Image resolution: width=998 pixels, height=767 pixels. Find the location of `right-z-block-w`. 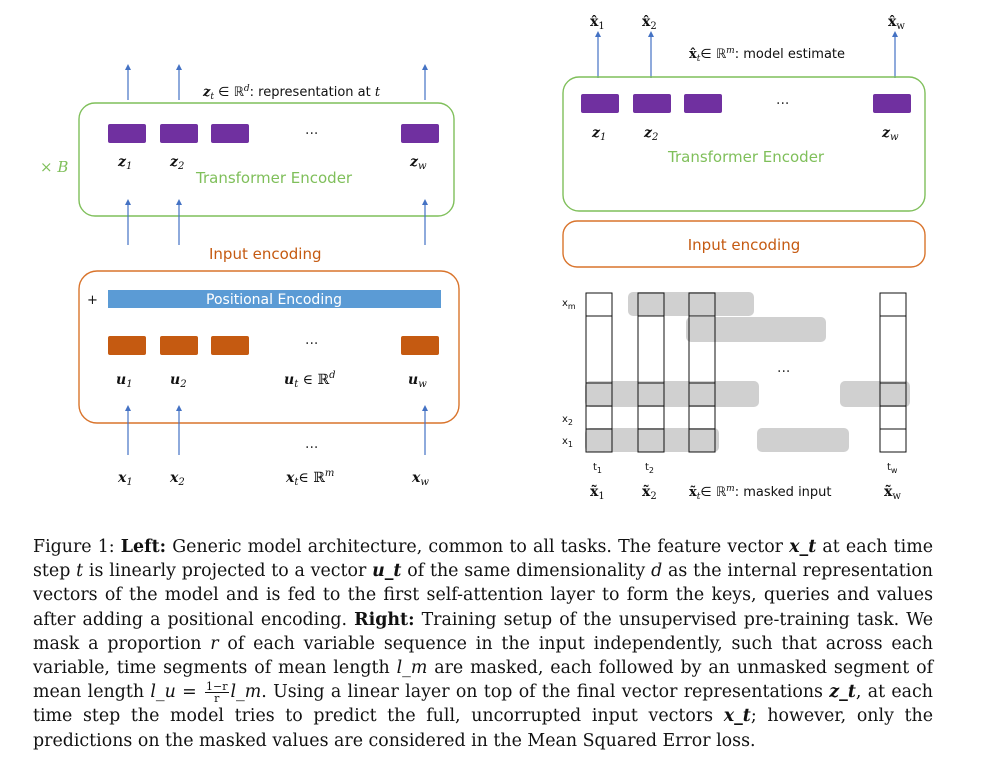

right-z-block-w is located at coordinates (892, 103).